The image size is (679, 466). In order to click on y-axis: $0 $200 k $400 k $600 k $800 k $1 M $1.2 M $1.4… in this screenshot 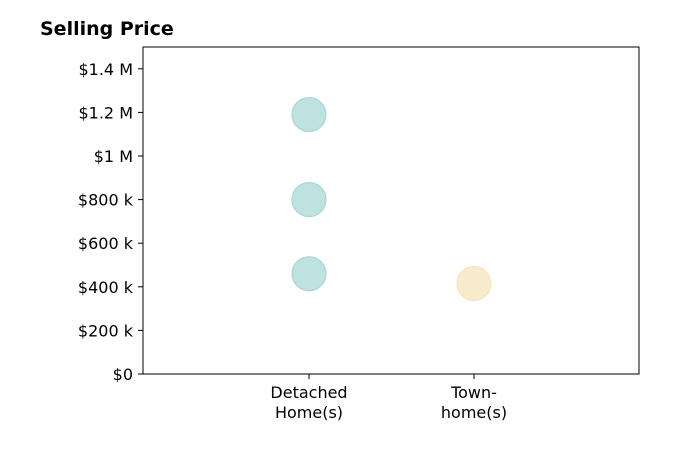, I will do `click(110, 222)`.